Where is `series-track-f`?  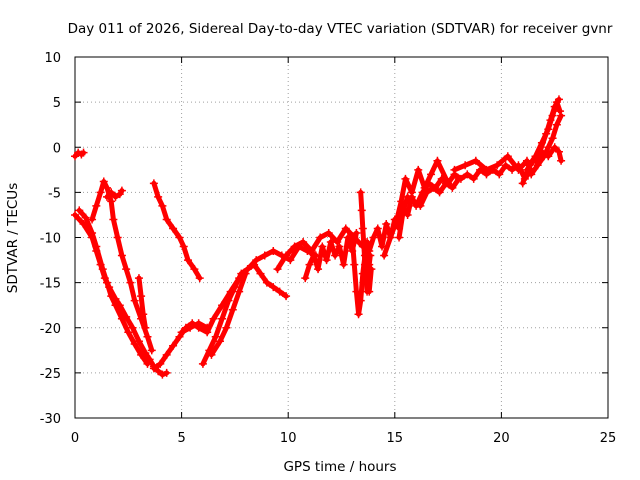 series-track-f is located at coordinates (142, 303).